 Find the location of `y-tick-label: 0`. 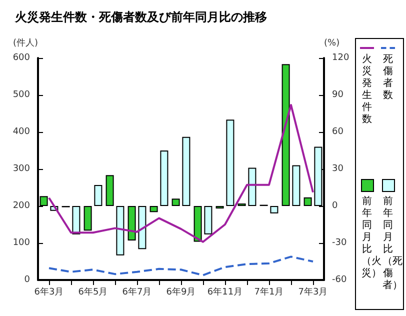

y-tick-label: 0 is located at coordinates (27, 280).